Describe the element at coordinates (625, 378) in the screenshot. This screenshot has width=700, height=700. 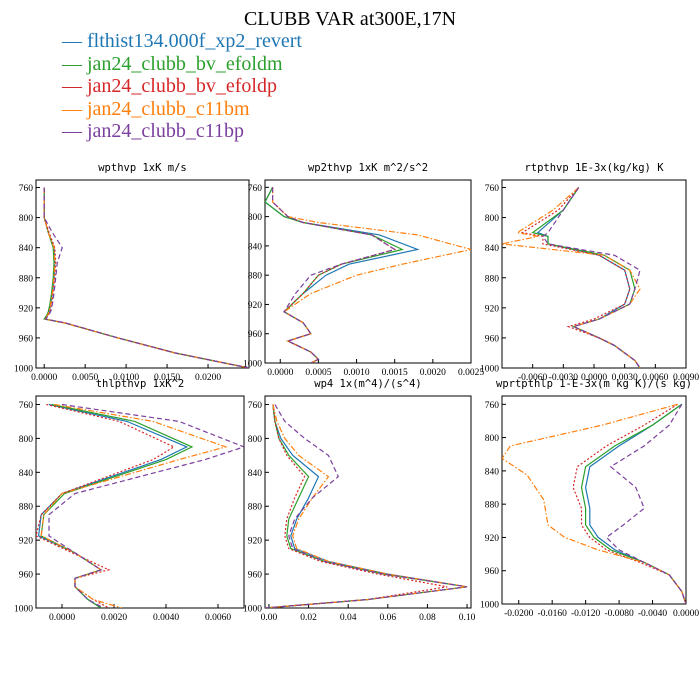
I see `x-tick-label: 0.0030` at that location.